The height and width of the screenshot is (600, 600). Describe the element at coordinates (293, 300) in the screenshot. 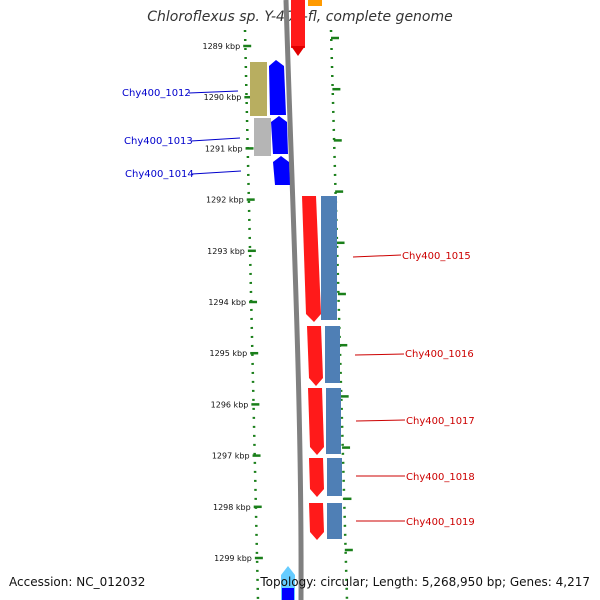

I see `genome-backbone` at that location.